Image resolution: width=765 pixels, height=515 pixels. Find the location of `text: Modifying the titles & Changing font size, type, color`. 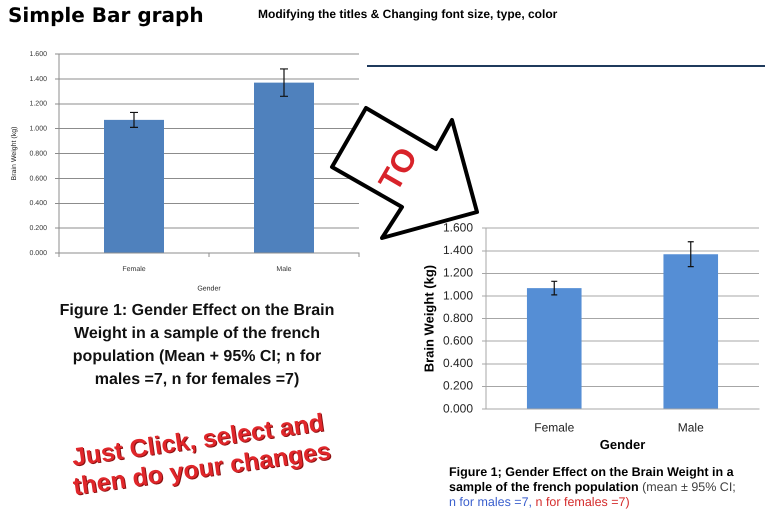

text: Modifying the titles & Changing font size, type, color is located at coordinates (408, 14).